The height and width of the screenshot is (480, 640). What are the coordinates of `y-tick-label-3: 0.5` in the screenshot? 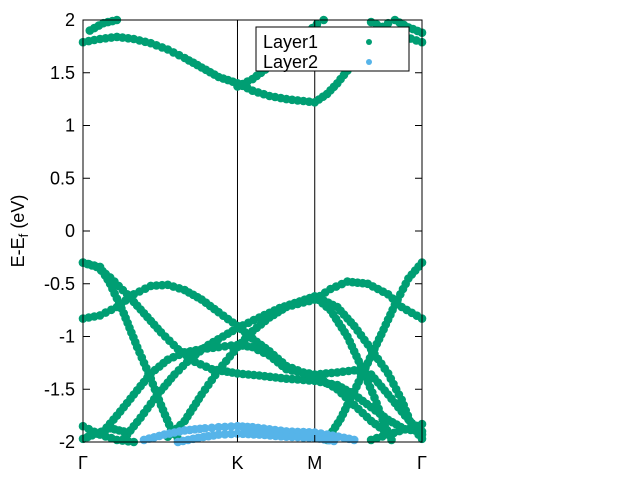 It's located at (62, 178).